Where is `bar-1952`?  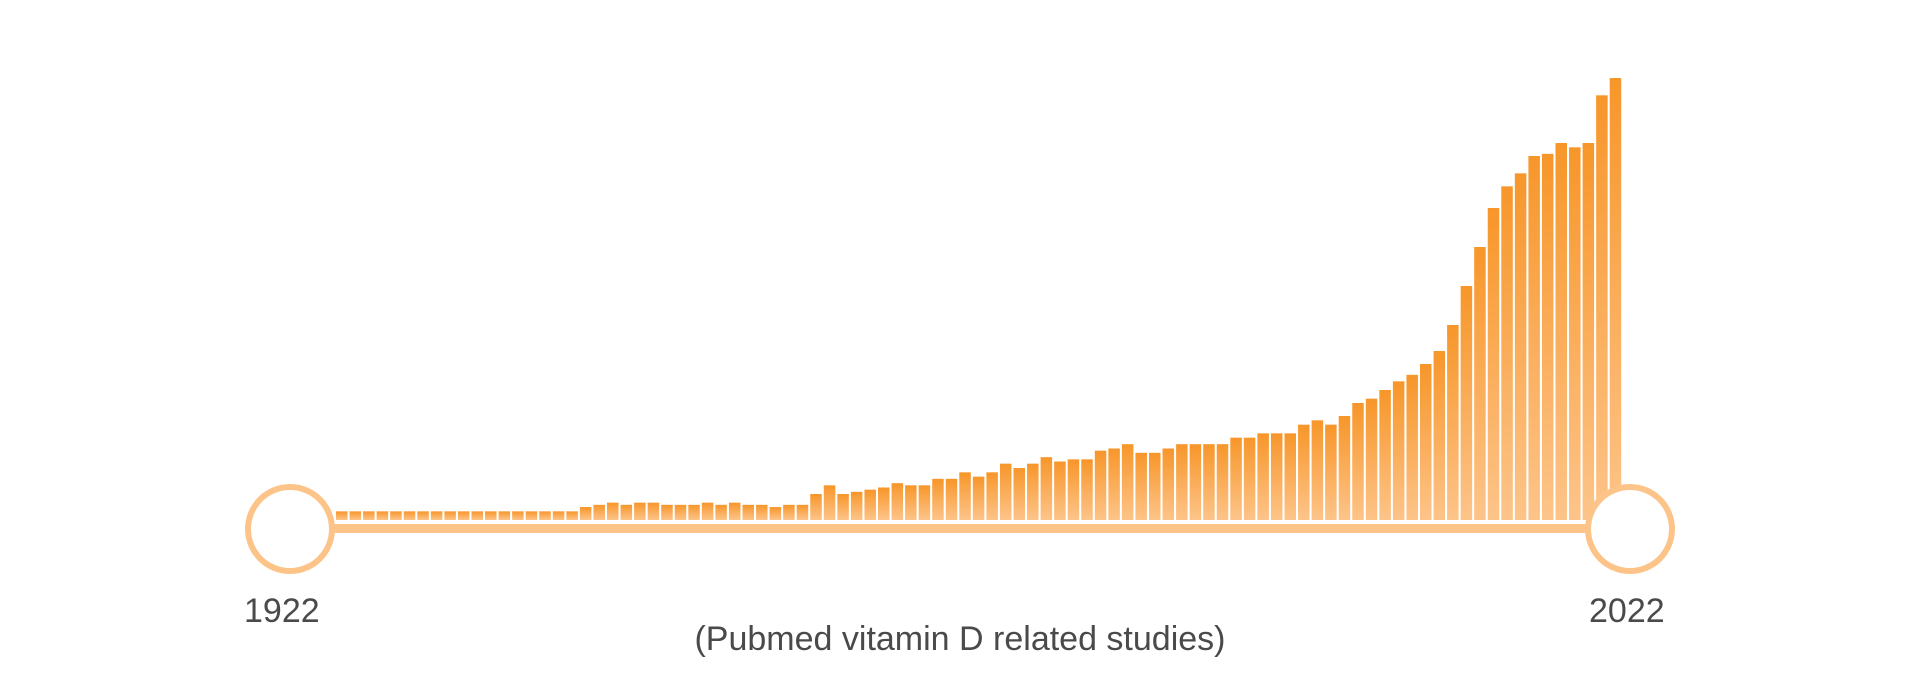
bar-1952 is located at coordinates (748, 512).